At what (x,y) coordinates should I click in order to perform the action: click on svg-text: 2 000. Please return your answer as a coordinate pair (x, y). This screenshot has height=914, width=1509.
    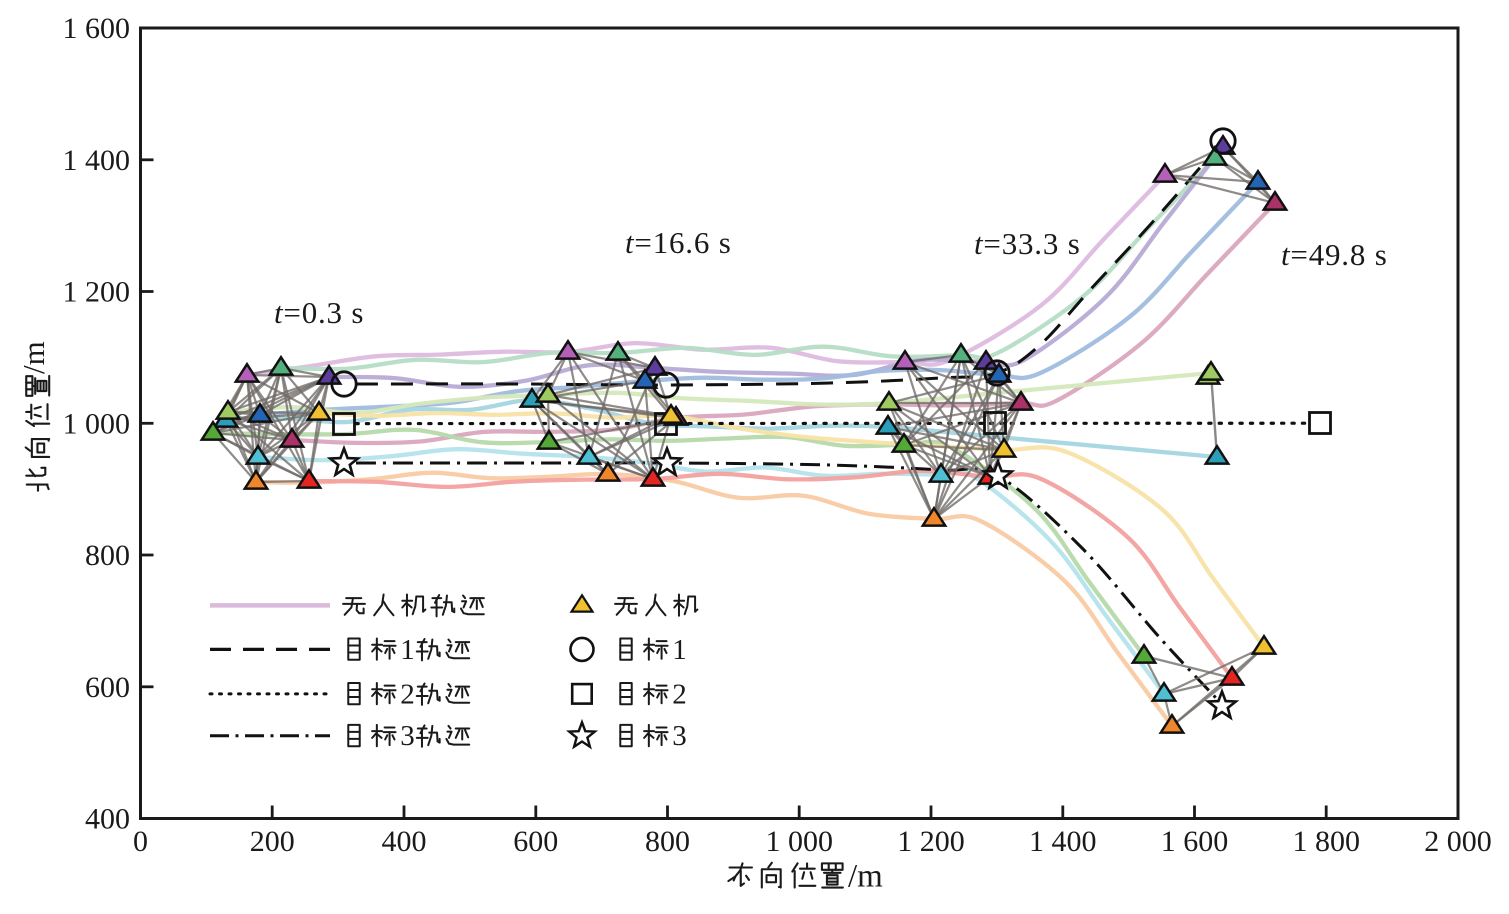
    Looking at the image, I should click on (1458, 841).